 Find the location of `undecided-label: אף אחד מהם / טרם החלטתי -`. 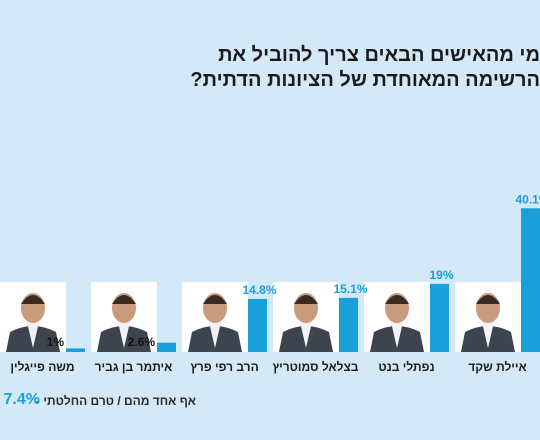

undecided-label: אף אחד מהם / טרם החלטתי - is located at coordinates (116, 401).